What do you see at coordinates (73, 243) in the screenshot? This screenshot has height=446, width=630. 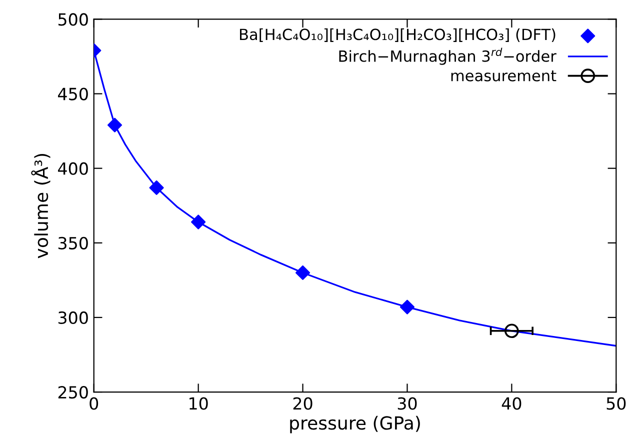 I see `y-tick-label: 350` at bounding box center [73, 243].